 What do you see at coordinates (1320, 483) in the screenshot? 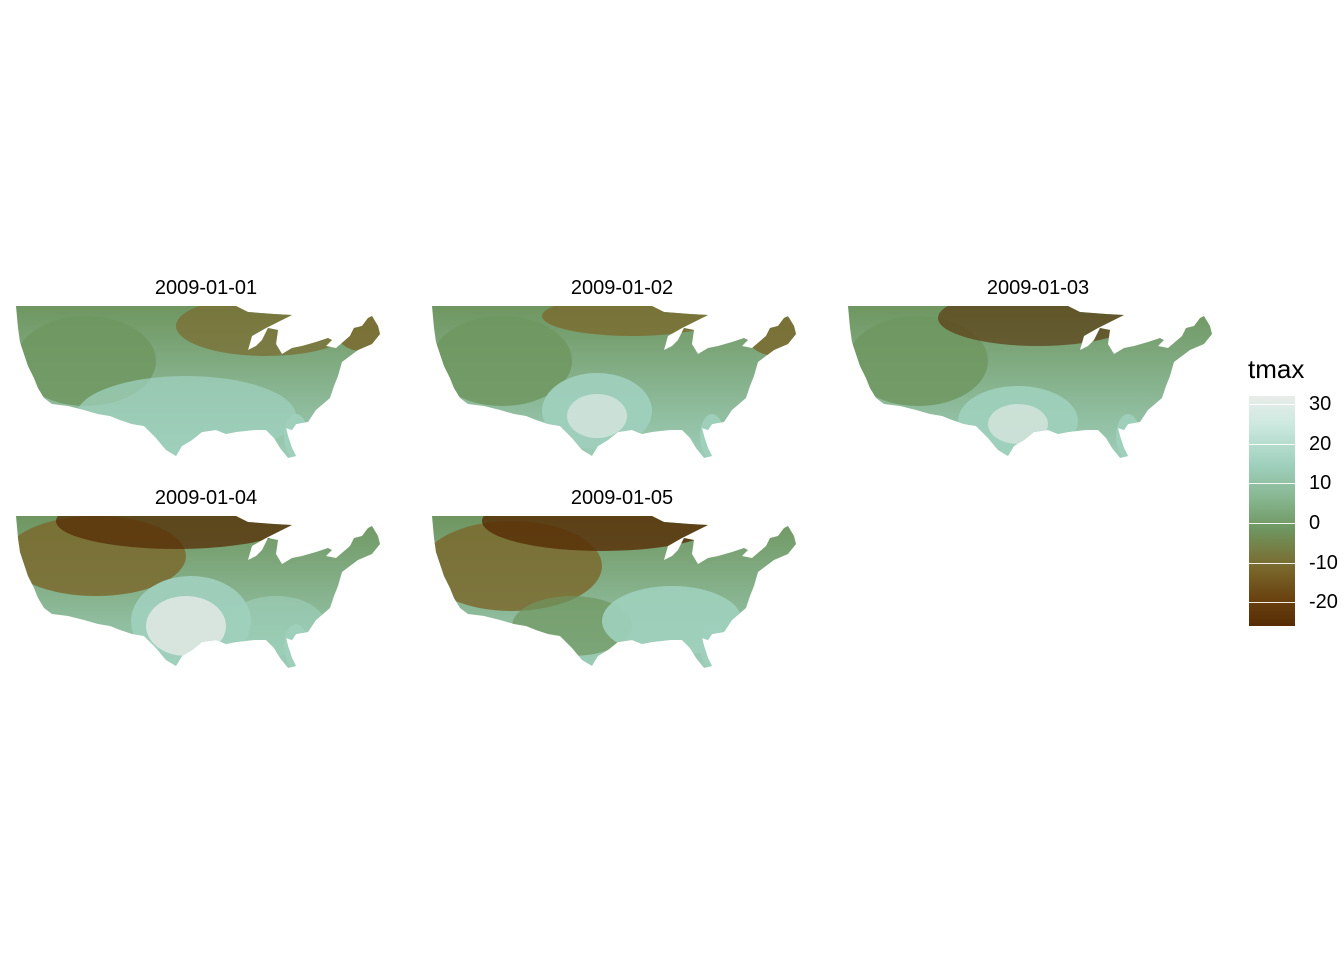
I see `legend-tick-label: 10` at bounding box center [1320, 483].